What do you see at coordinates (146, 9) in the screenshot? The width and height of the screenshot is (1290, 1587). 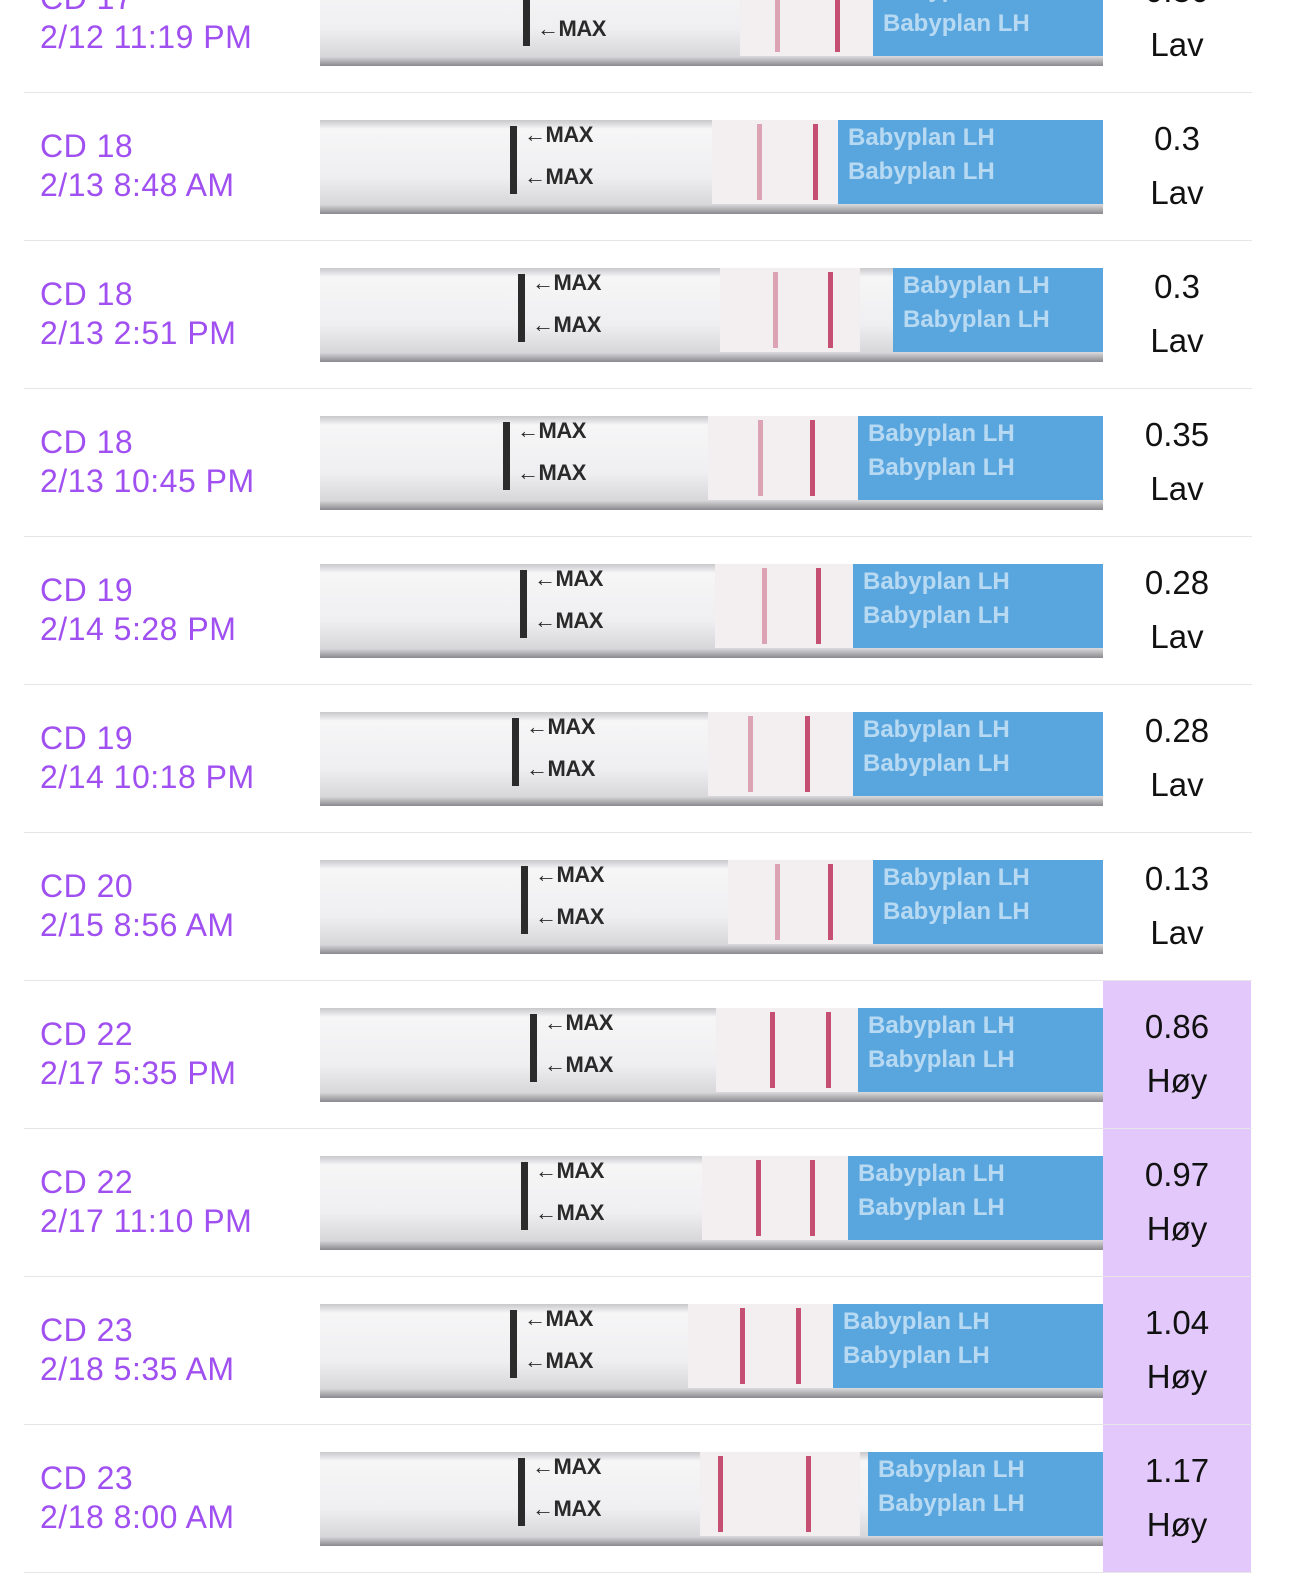 I see `cycle-day: CD 17` at bounding box center [146, 9].